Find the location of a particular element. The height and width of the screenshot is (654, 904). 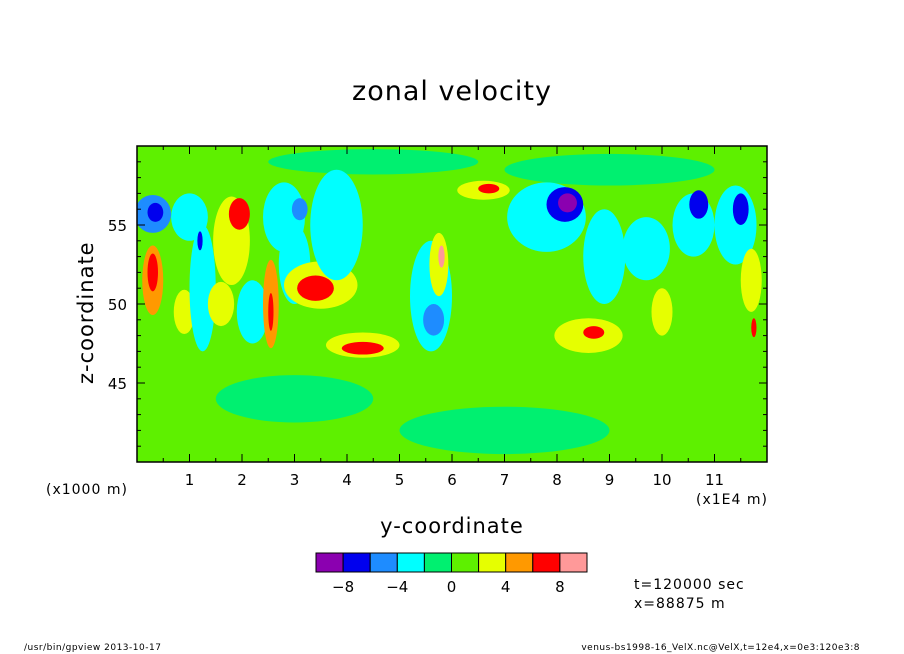

x-axis-unit: (x1E4 m) is located at coordinates (732, 500).